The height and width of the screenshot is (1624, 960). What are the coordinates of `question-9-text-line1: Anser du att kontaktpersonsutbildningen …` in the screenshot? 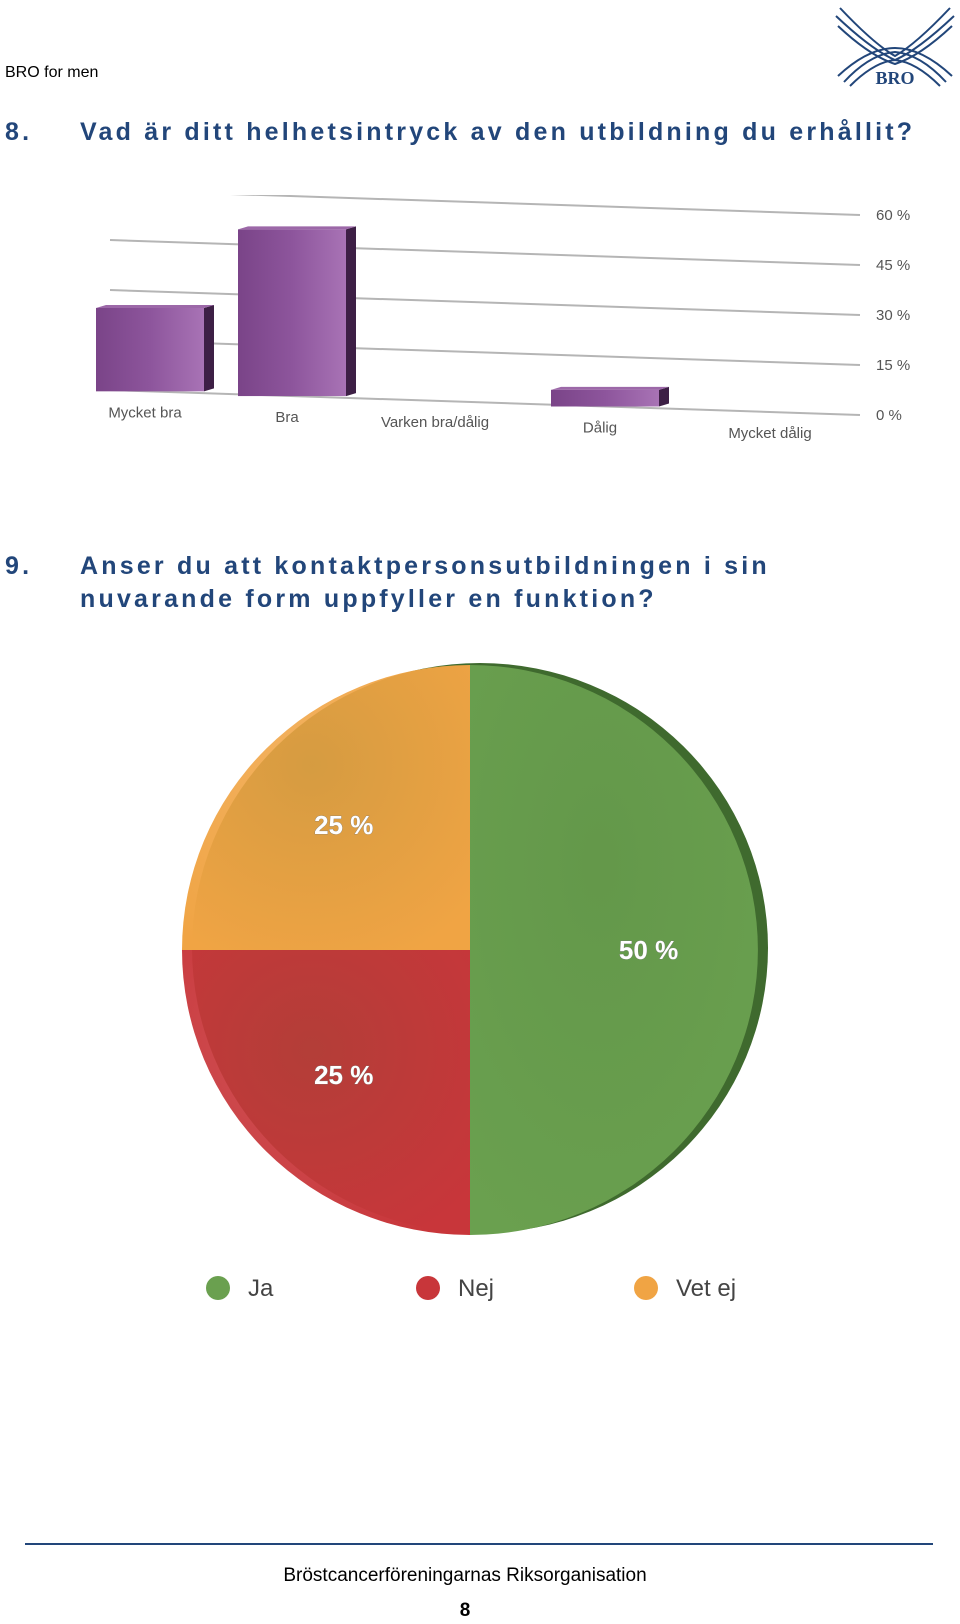 It's located at (425, 566).